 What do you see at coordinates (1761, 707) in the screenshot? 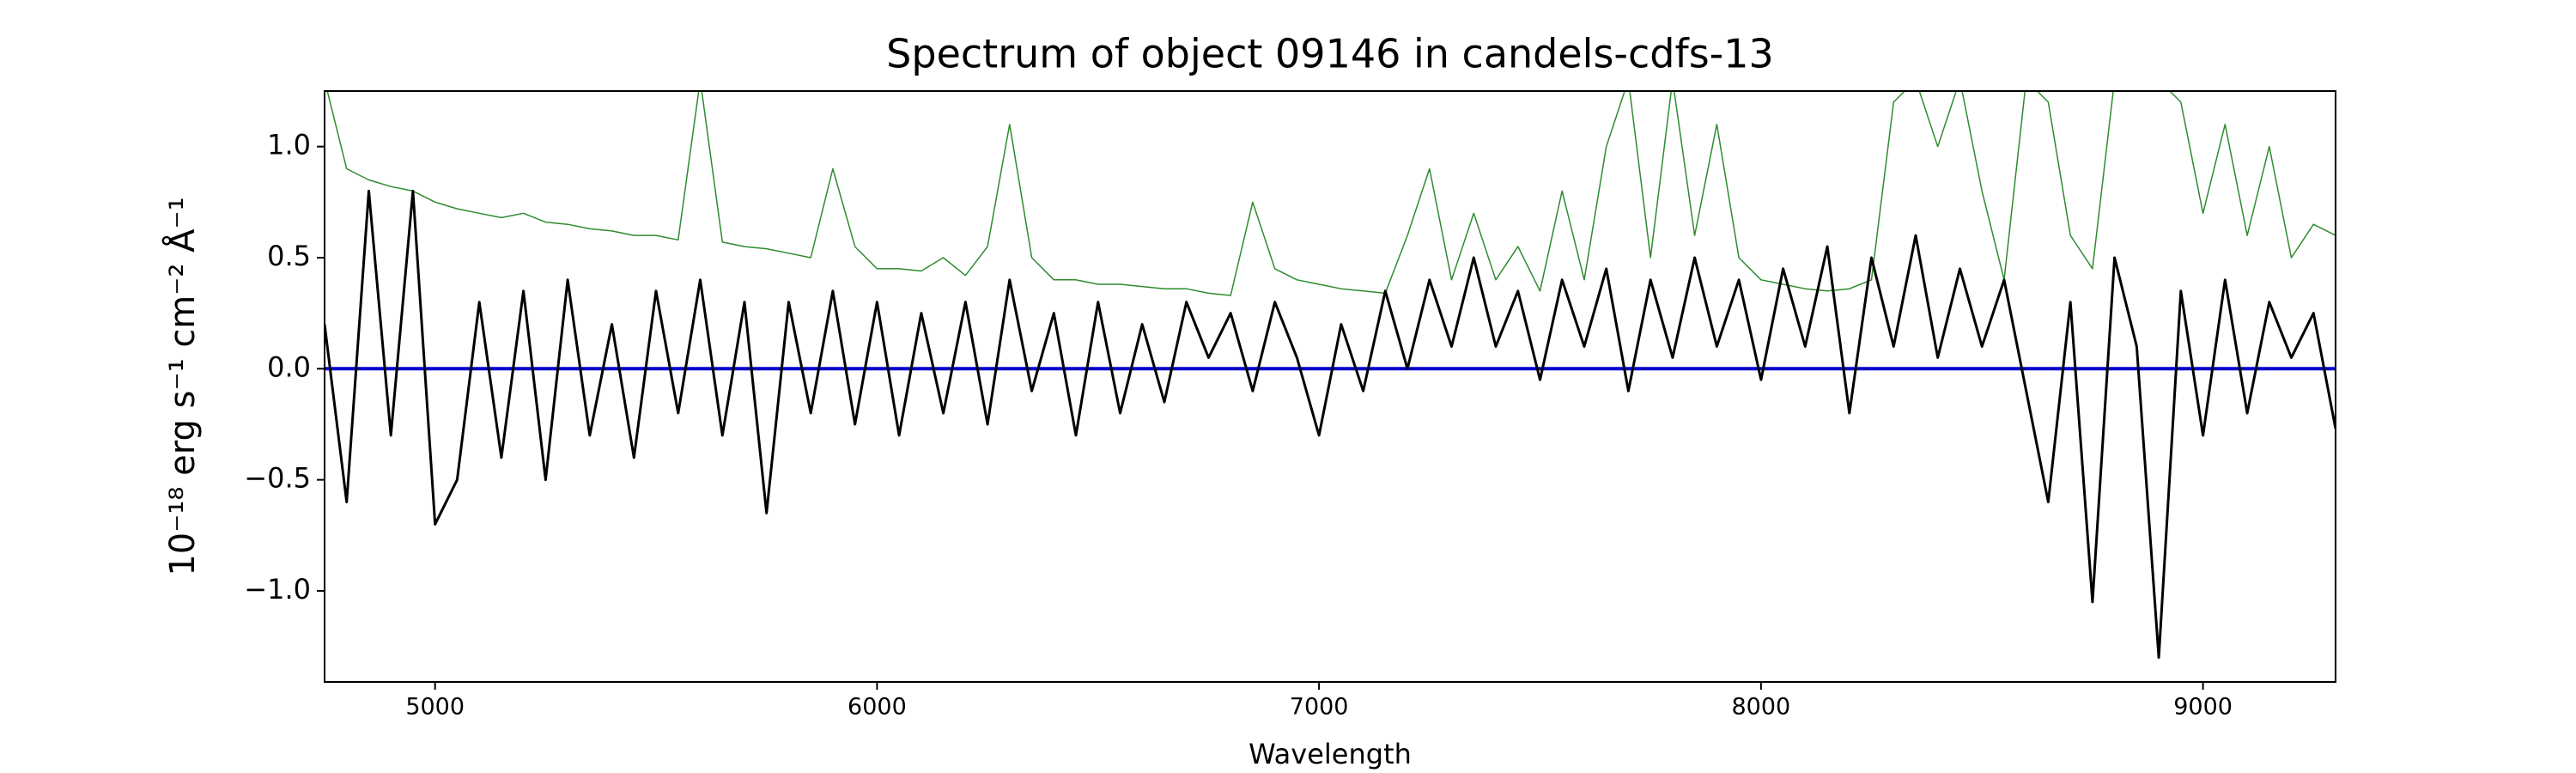
I see `x-tick-label: 8000` at bounding box center [1761, 707].